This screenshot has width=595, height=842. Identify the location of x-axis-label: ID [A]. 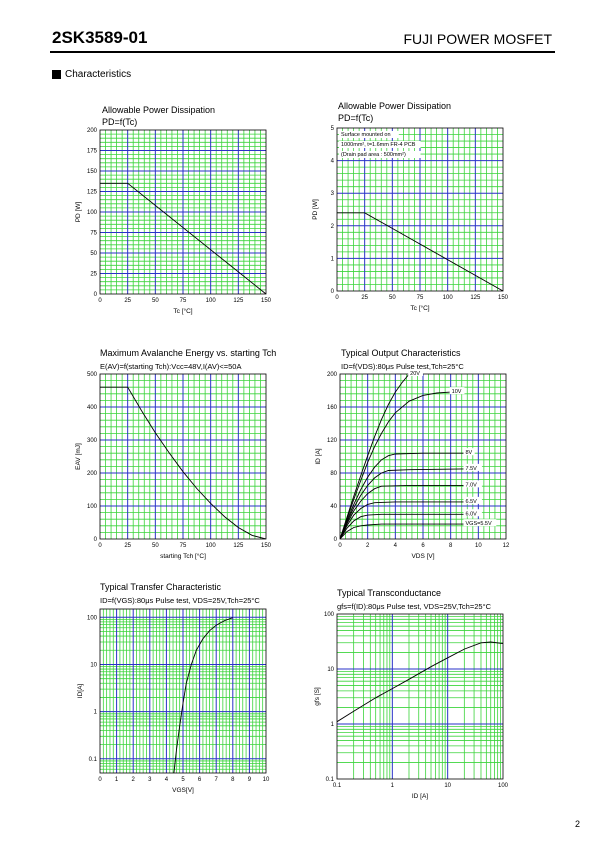
(420, 796).